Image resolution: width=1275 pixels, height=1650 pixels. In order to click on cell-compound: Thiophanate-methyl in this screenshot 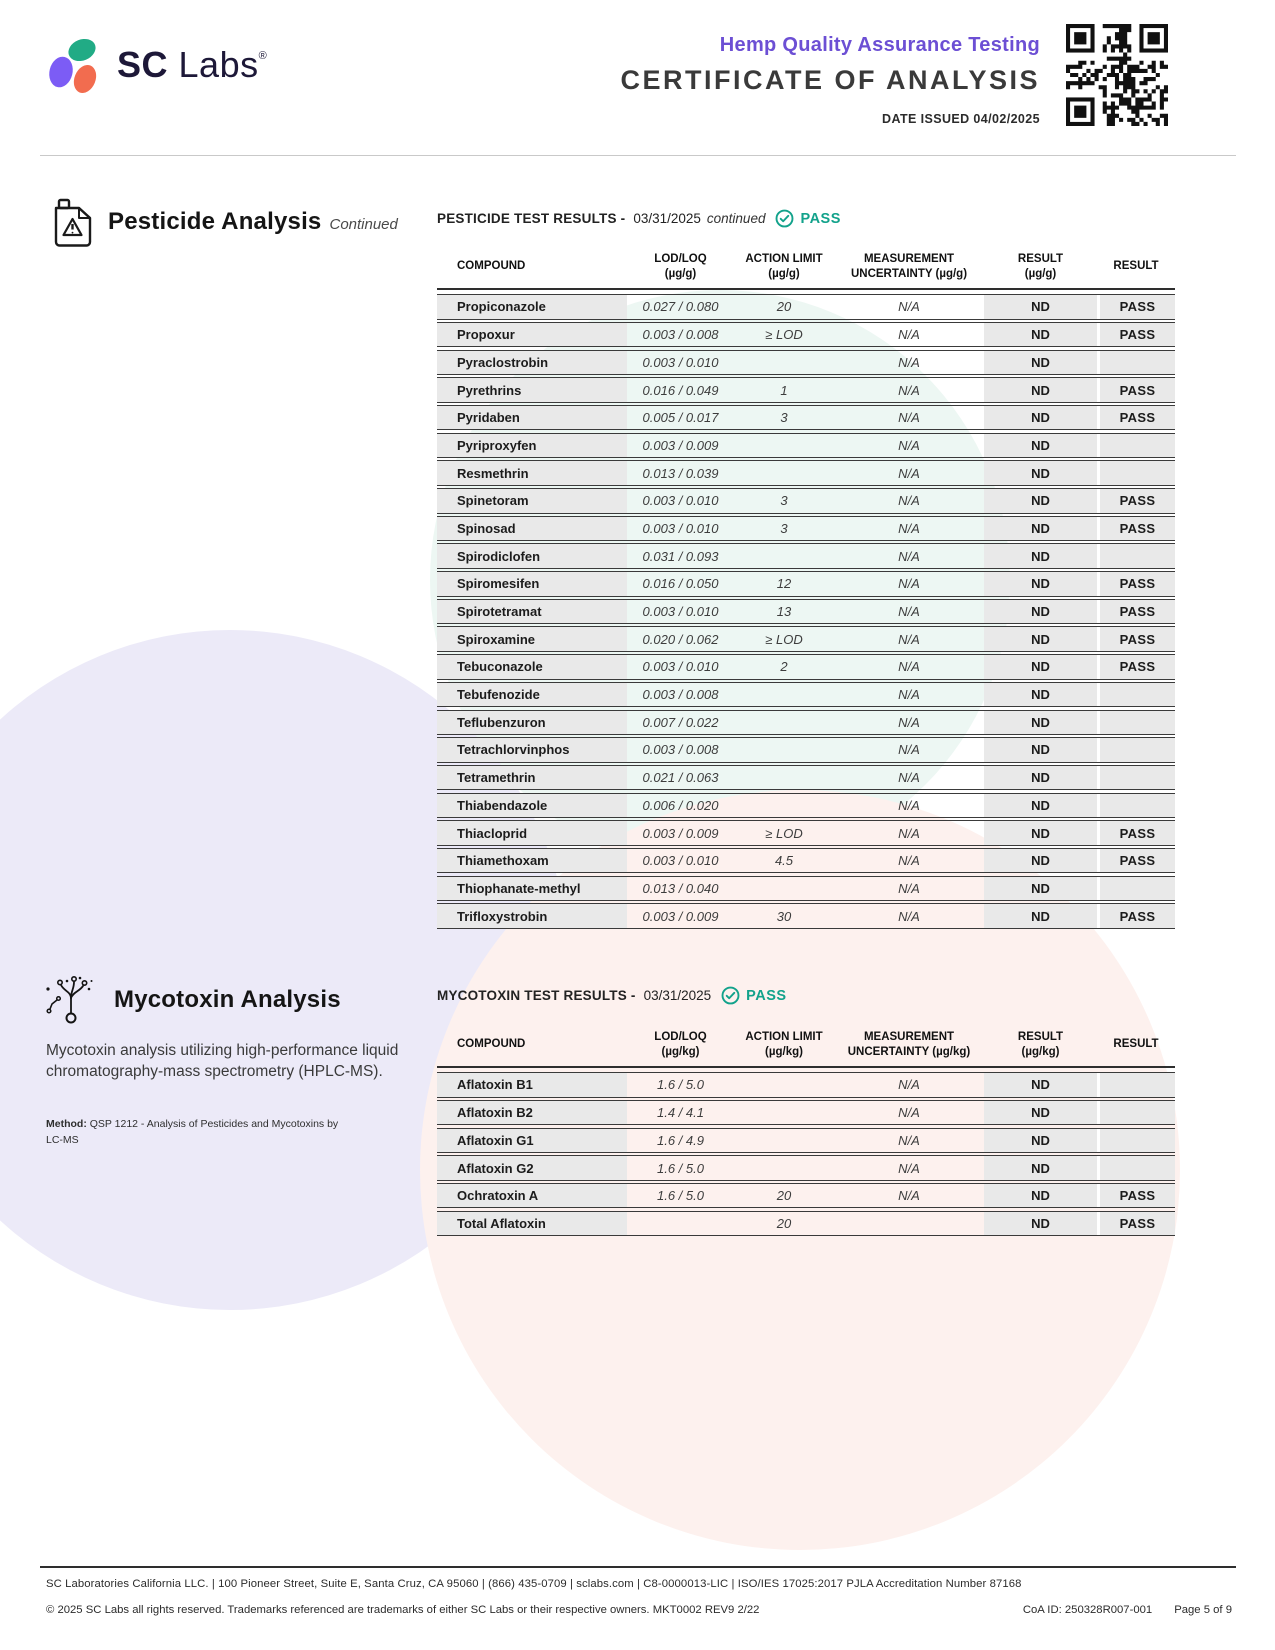, I will do `click(532, 888)`.